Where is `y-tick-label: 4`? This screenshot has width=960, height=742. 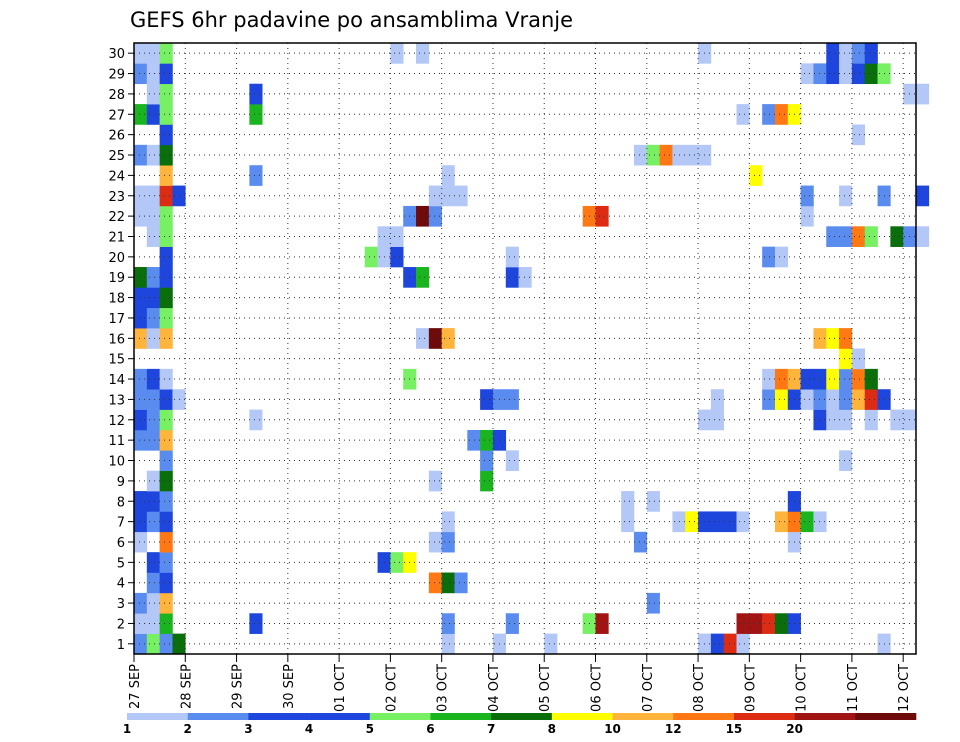
y-tick-label: 4 is located at coordinates (121, 584).